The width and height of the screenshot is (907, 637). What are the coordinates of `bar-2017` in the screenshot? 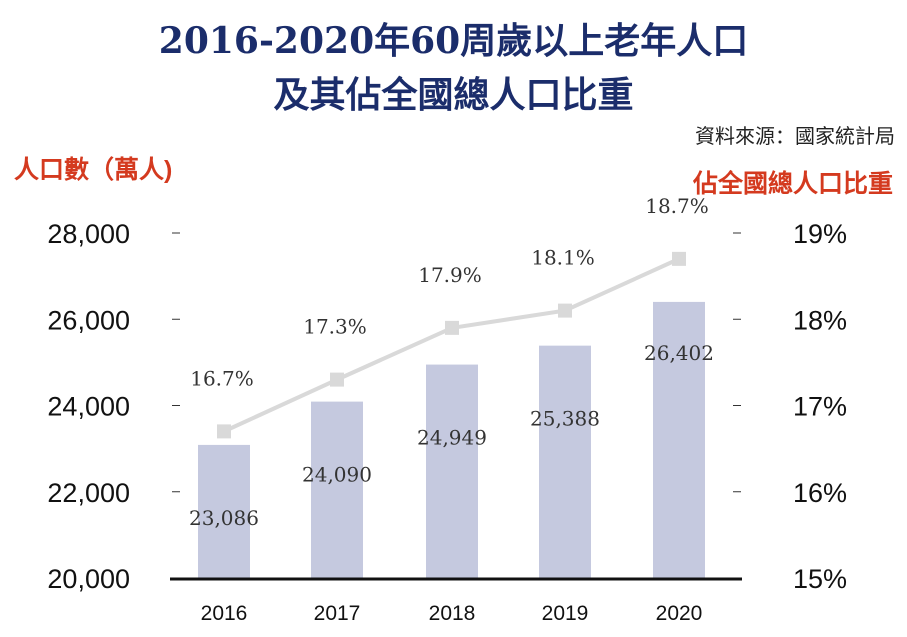 It's located at (337, 489).